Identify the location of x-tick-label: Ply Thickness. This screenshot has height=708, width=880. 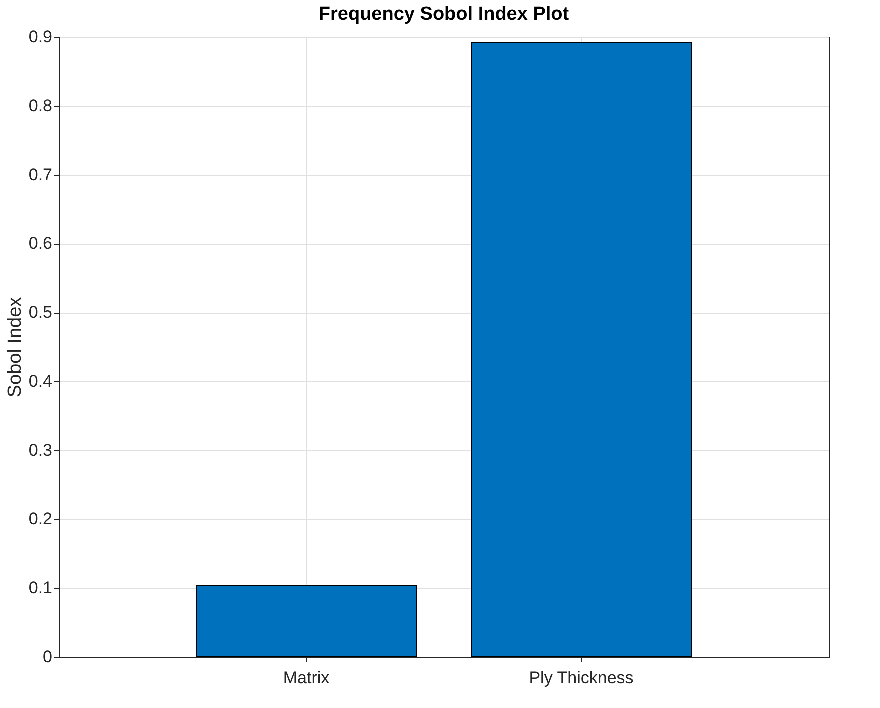
(581, 678).